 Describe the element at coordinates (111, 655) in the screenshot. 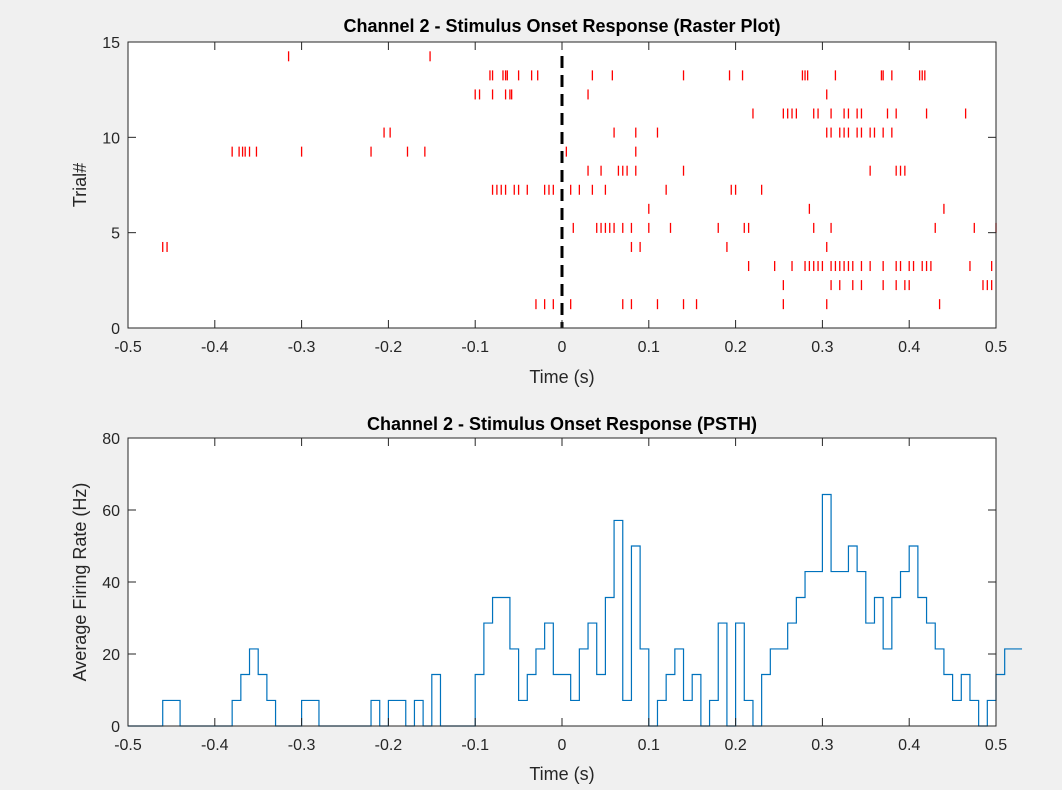

I see `psth-ytick-label: 20` at that location.